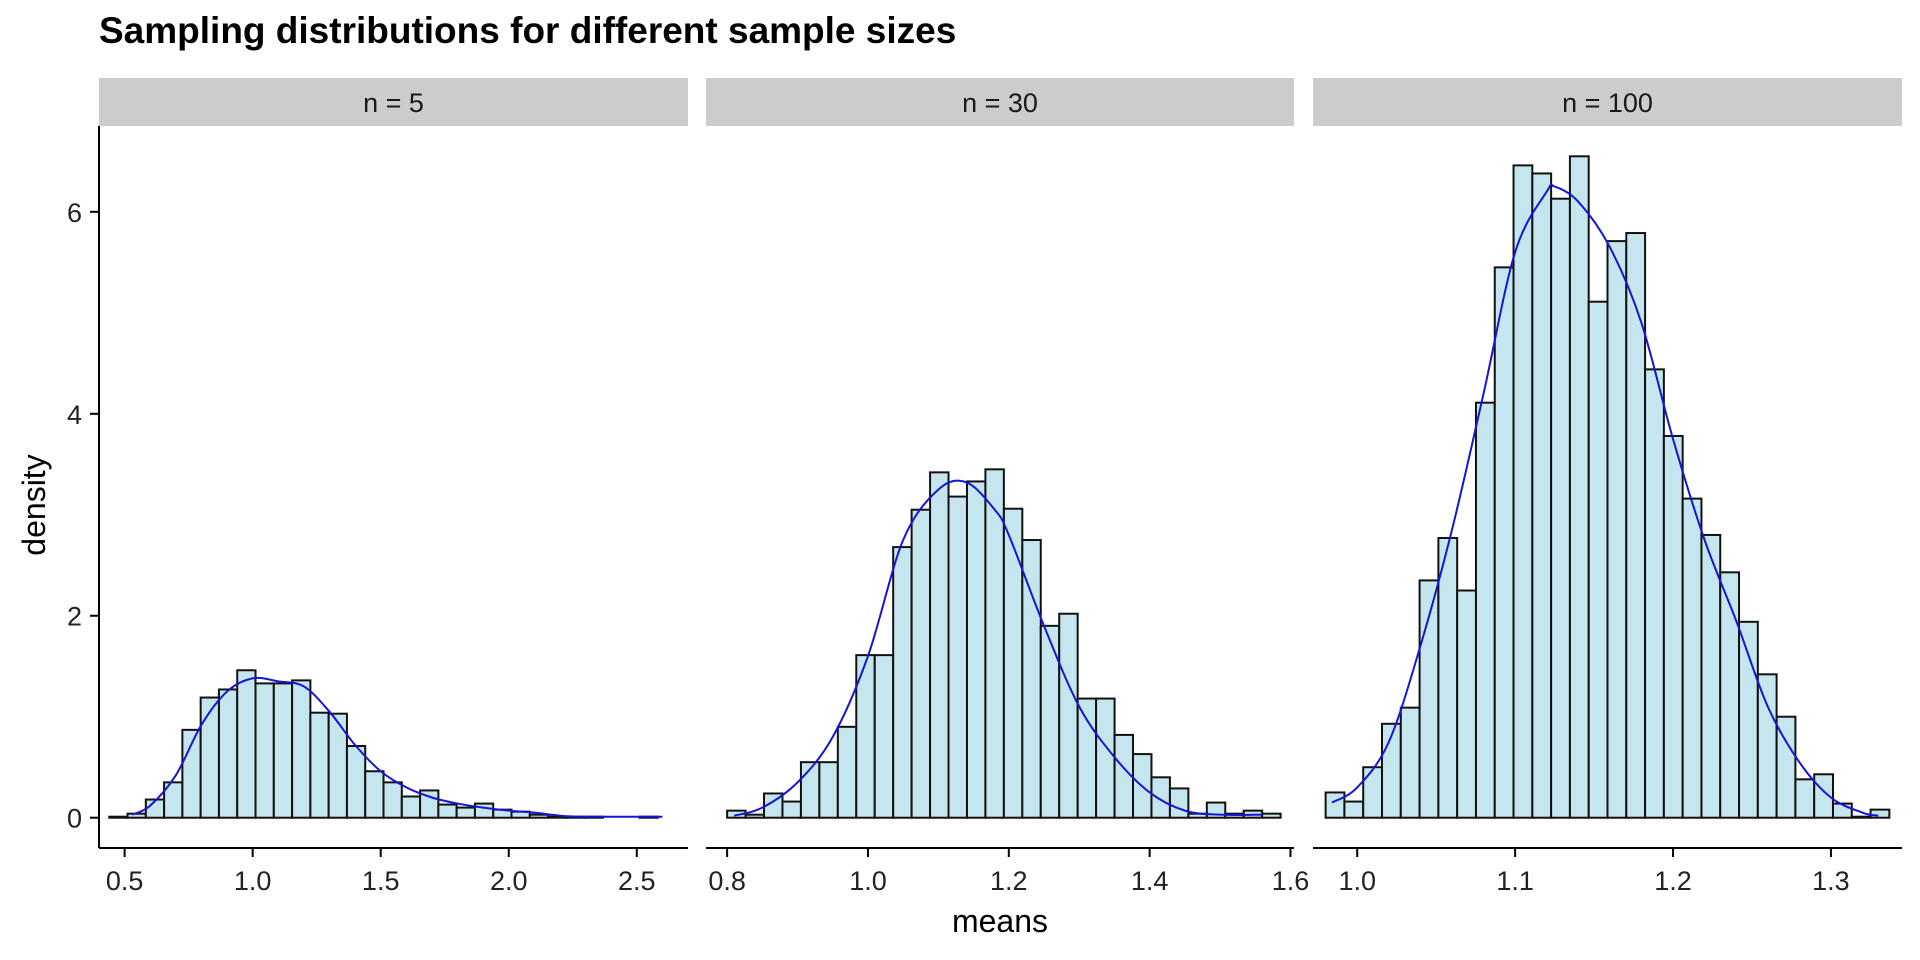 The width and height of the screenshot is (1920, 960). What do you see at coordinates (637, 881) in the screenshot?
I see `x-tick-label: 2.5` at bounding box center [637, 881].